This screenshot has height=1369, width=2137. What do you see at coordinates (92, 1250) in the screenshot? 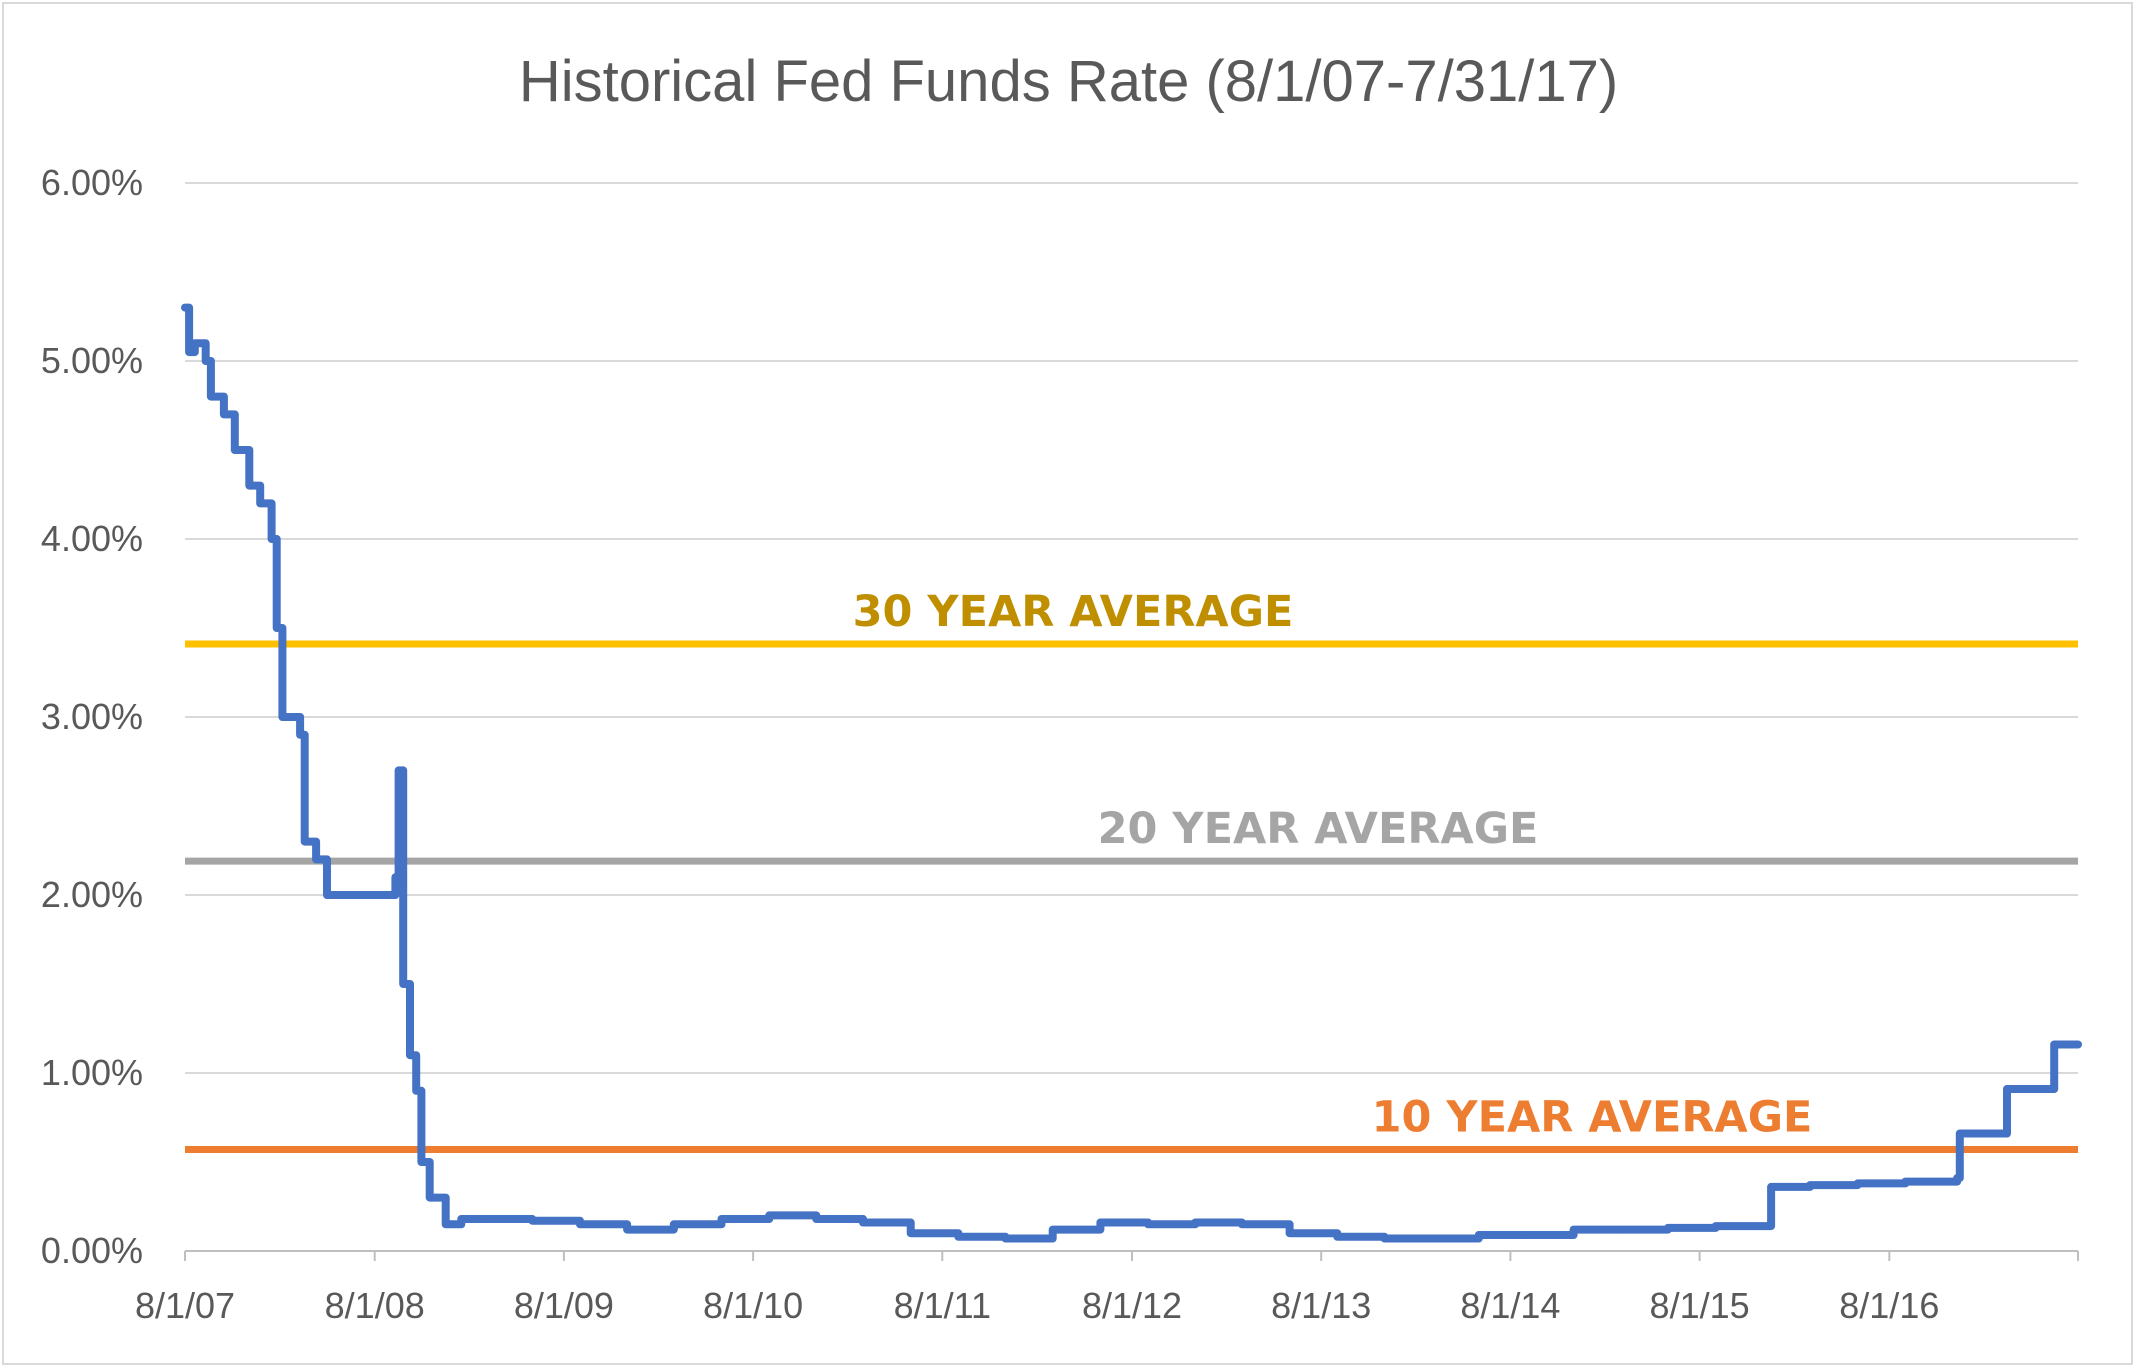
I see `y-tick-label: 0.00%` at bounding box center [92, 1250].